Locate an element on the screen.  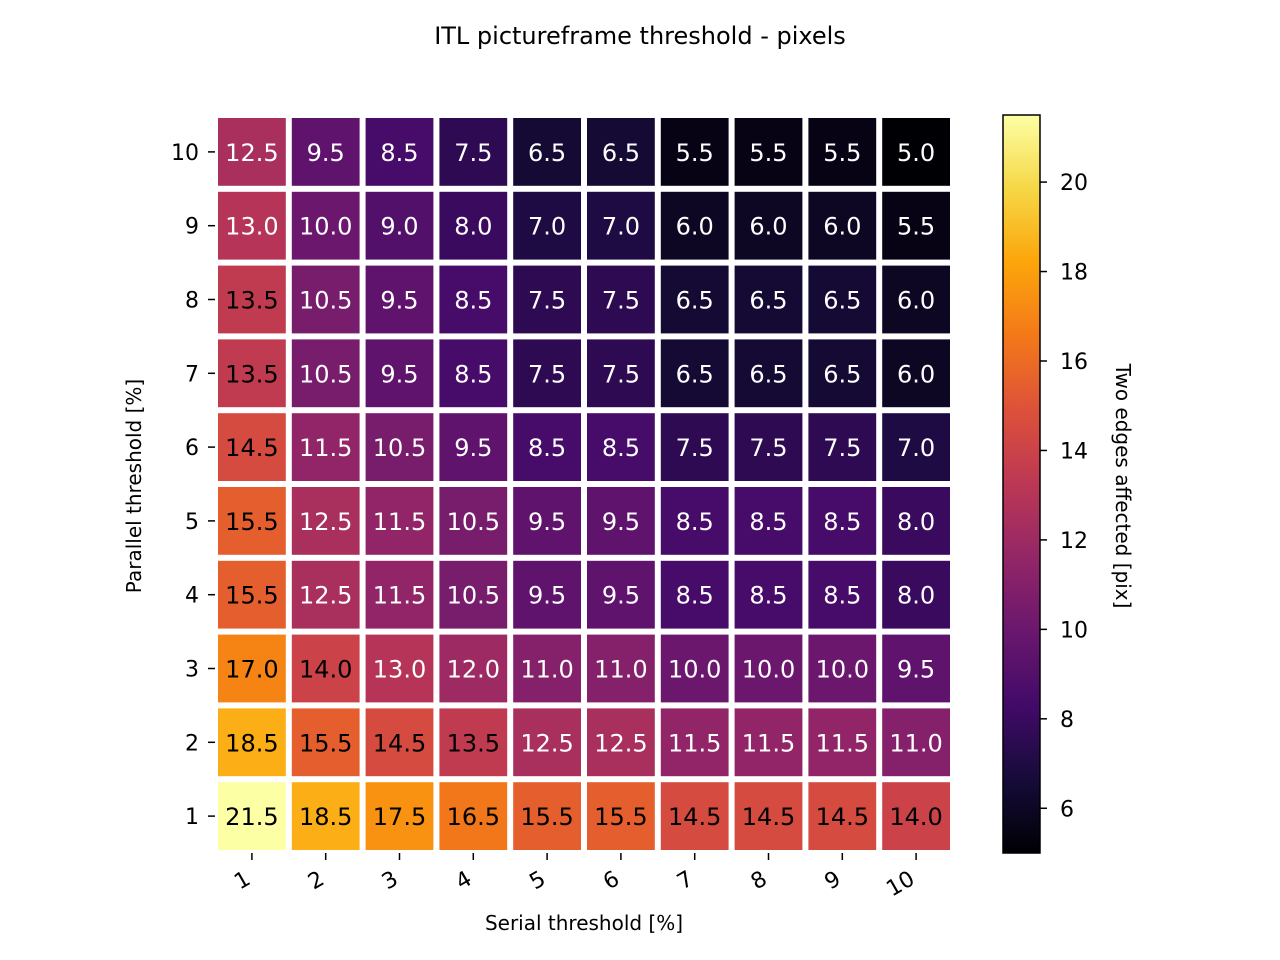
colorbar-tick-label: 18 is located at coordinates (1074, 273).